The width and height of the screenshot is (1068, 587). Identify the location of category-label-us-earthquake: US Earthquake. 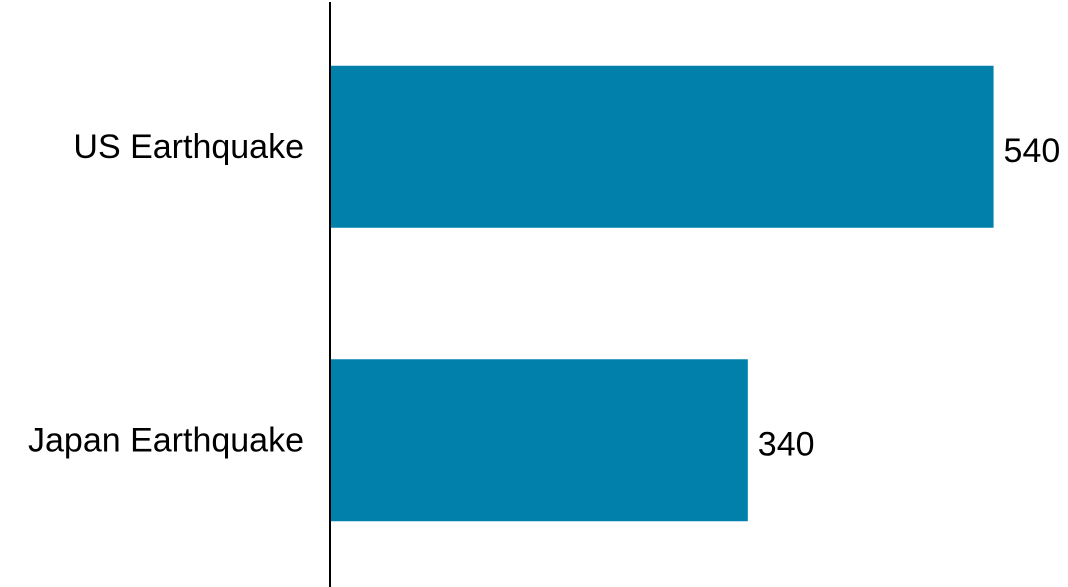
(188, 147).